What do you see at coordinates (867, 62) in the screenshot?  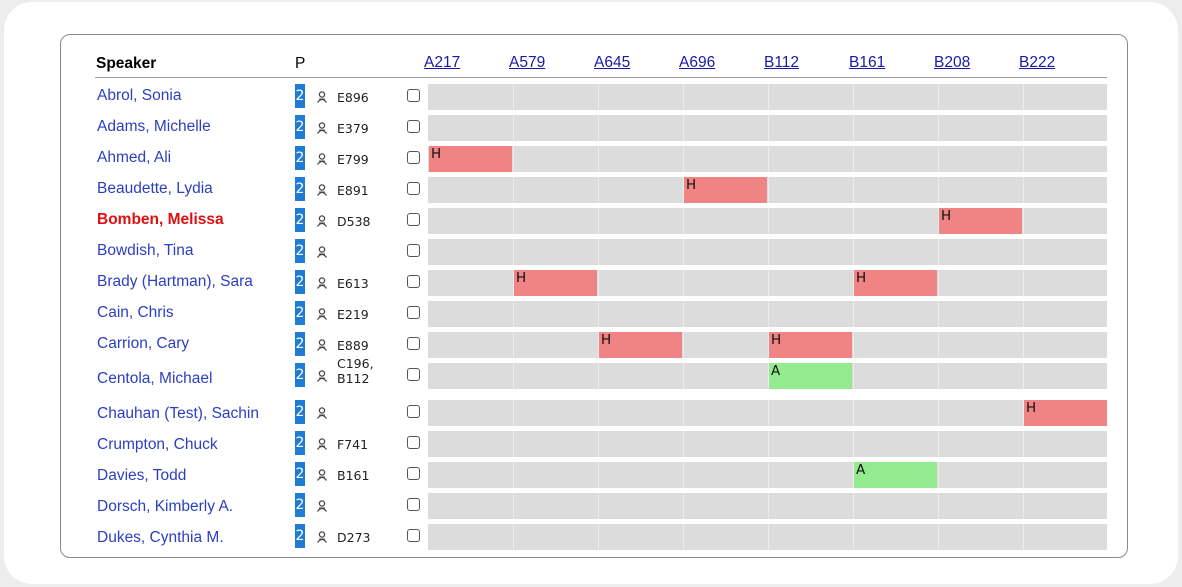 I see `column-header-b161: B161` at bounding box center [867, 62].